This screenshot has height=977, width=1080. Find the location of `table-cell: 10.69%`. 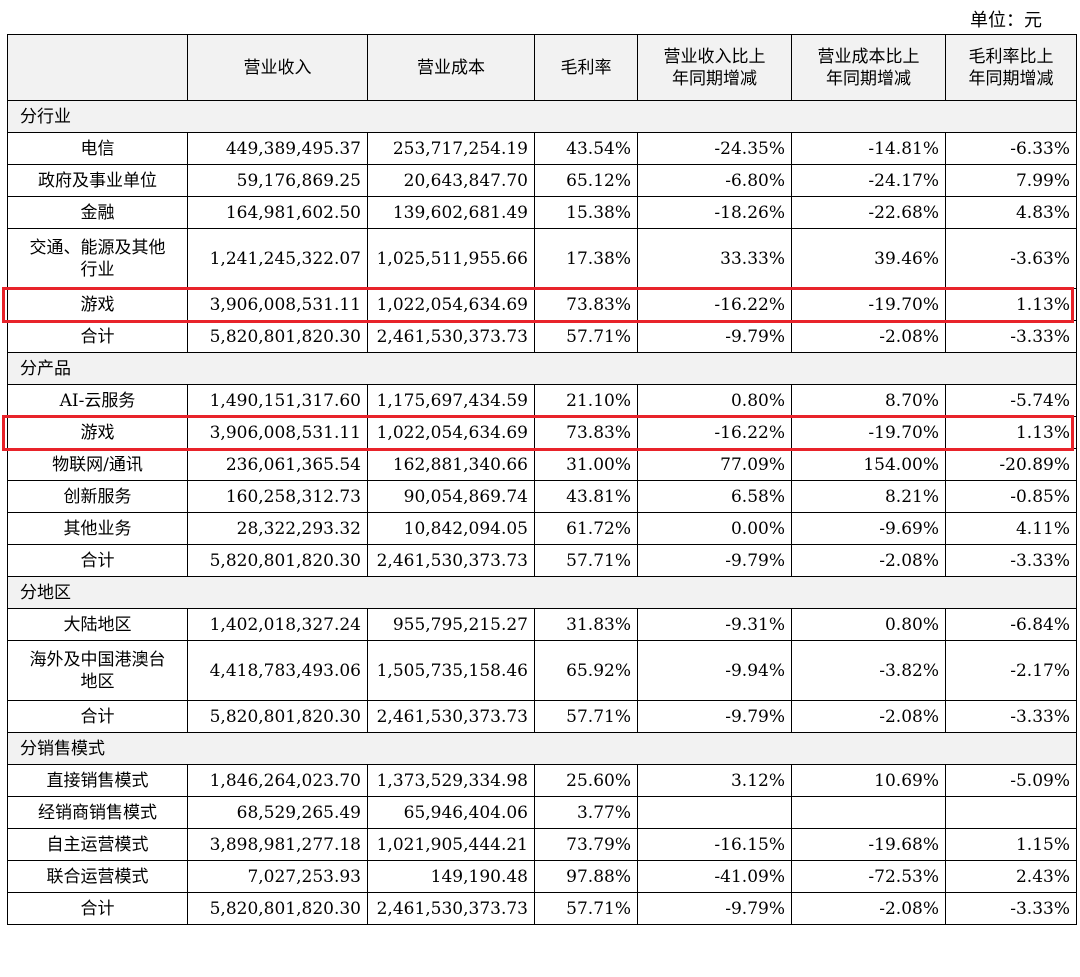

table-cell: 10.69% is located at coordinates (868, 780).